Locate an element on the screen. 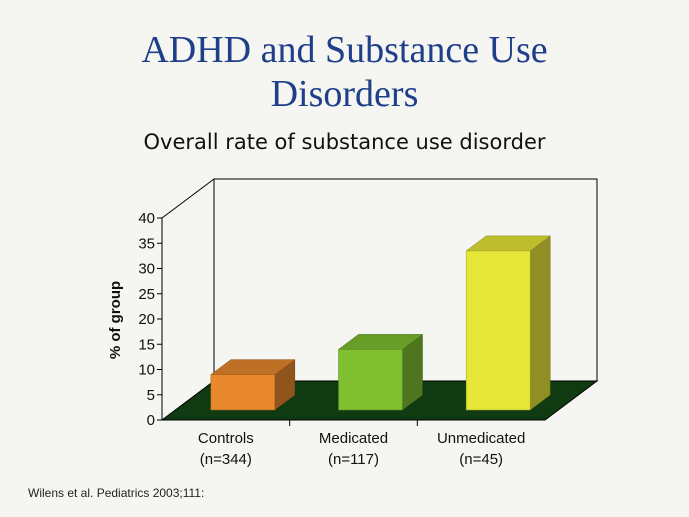  x-tick-label: Medicated is located at coordinates (353, 438).